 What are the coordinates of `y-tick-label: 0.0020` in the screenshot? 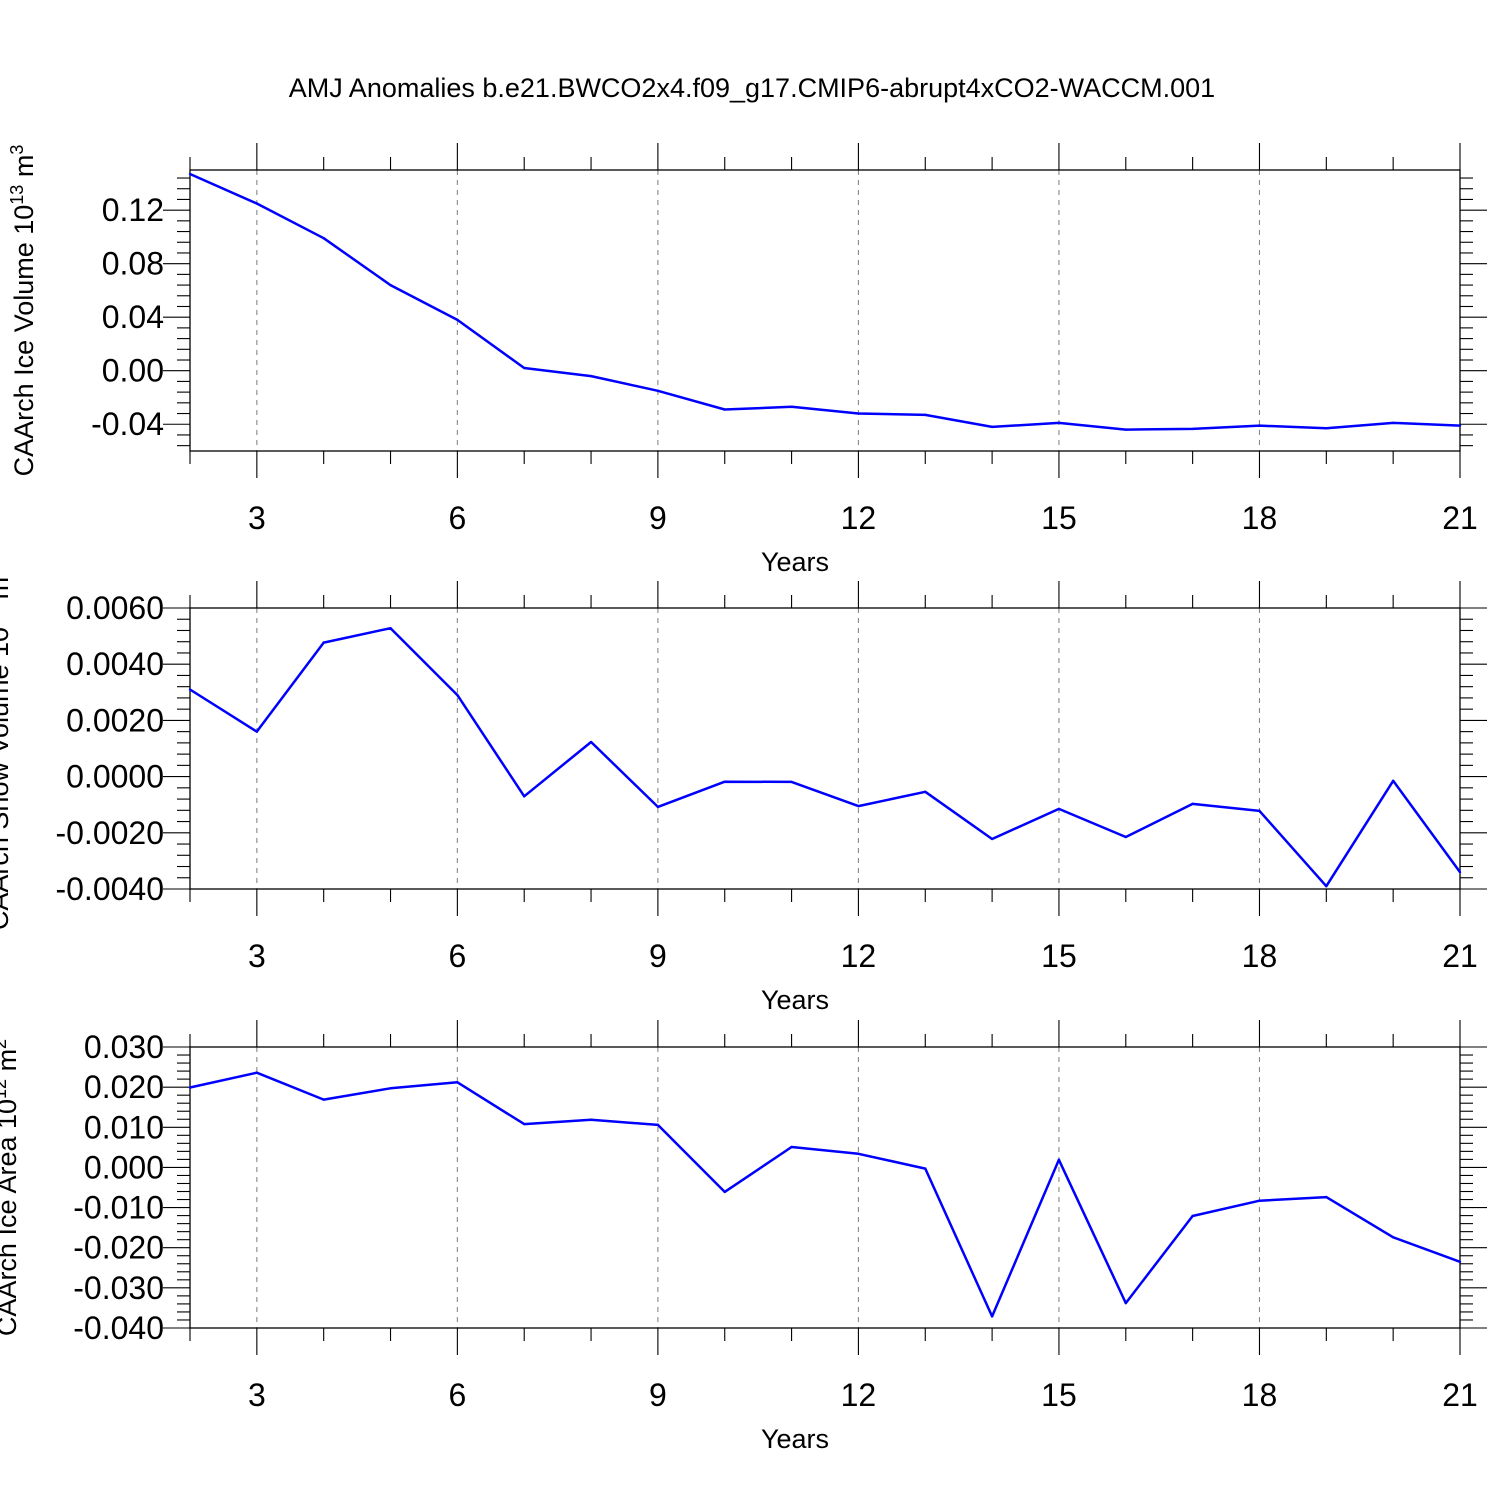 It's located at (115, 720).